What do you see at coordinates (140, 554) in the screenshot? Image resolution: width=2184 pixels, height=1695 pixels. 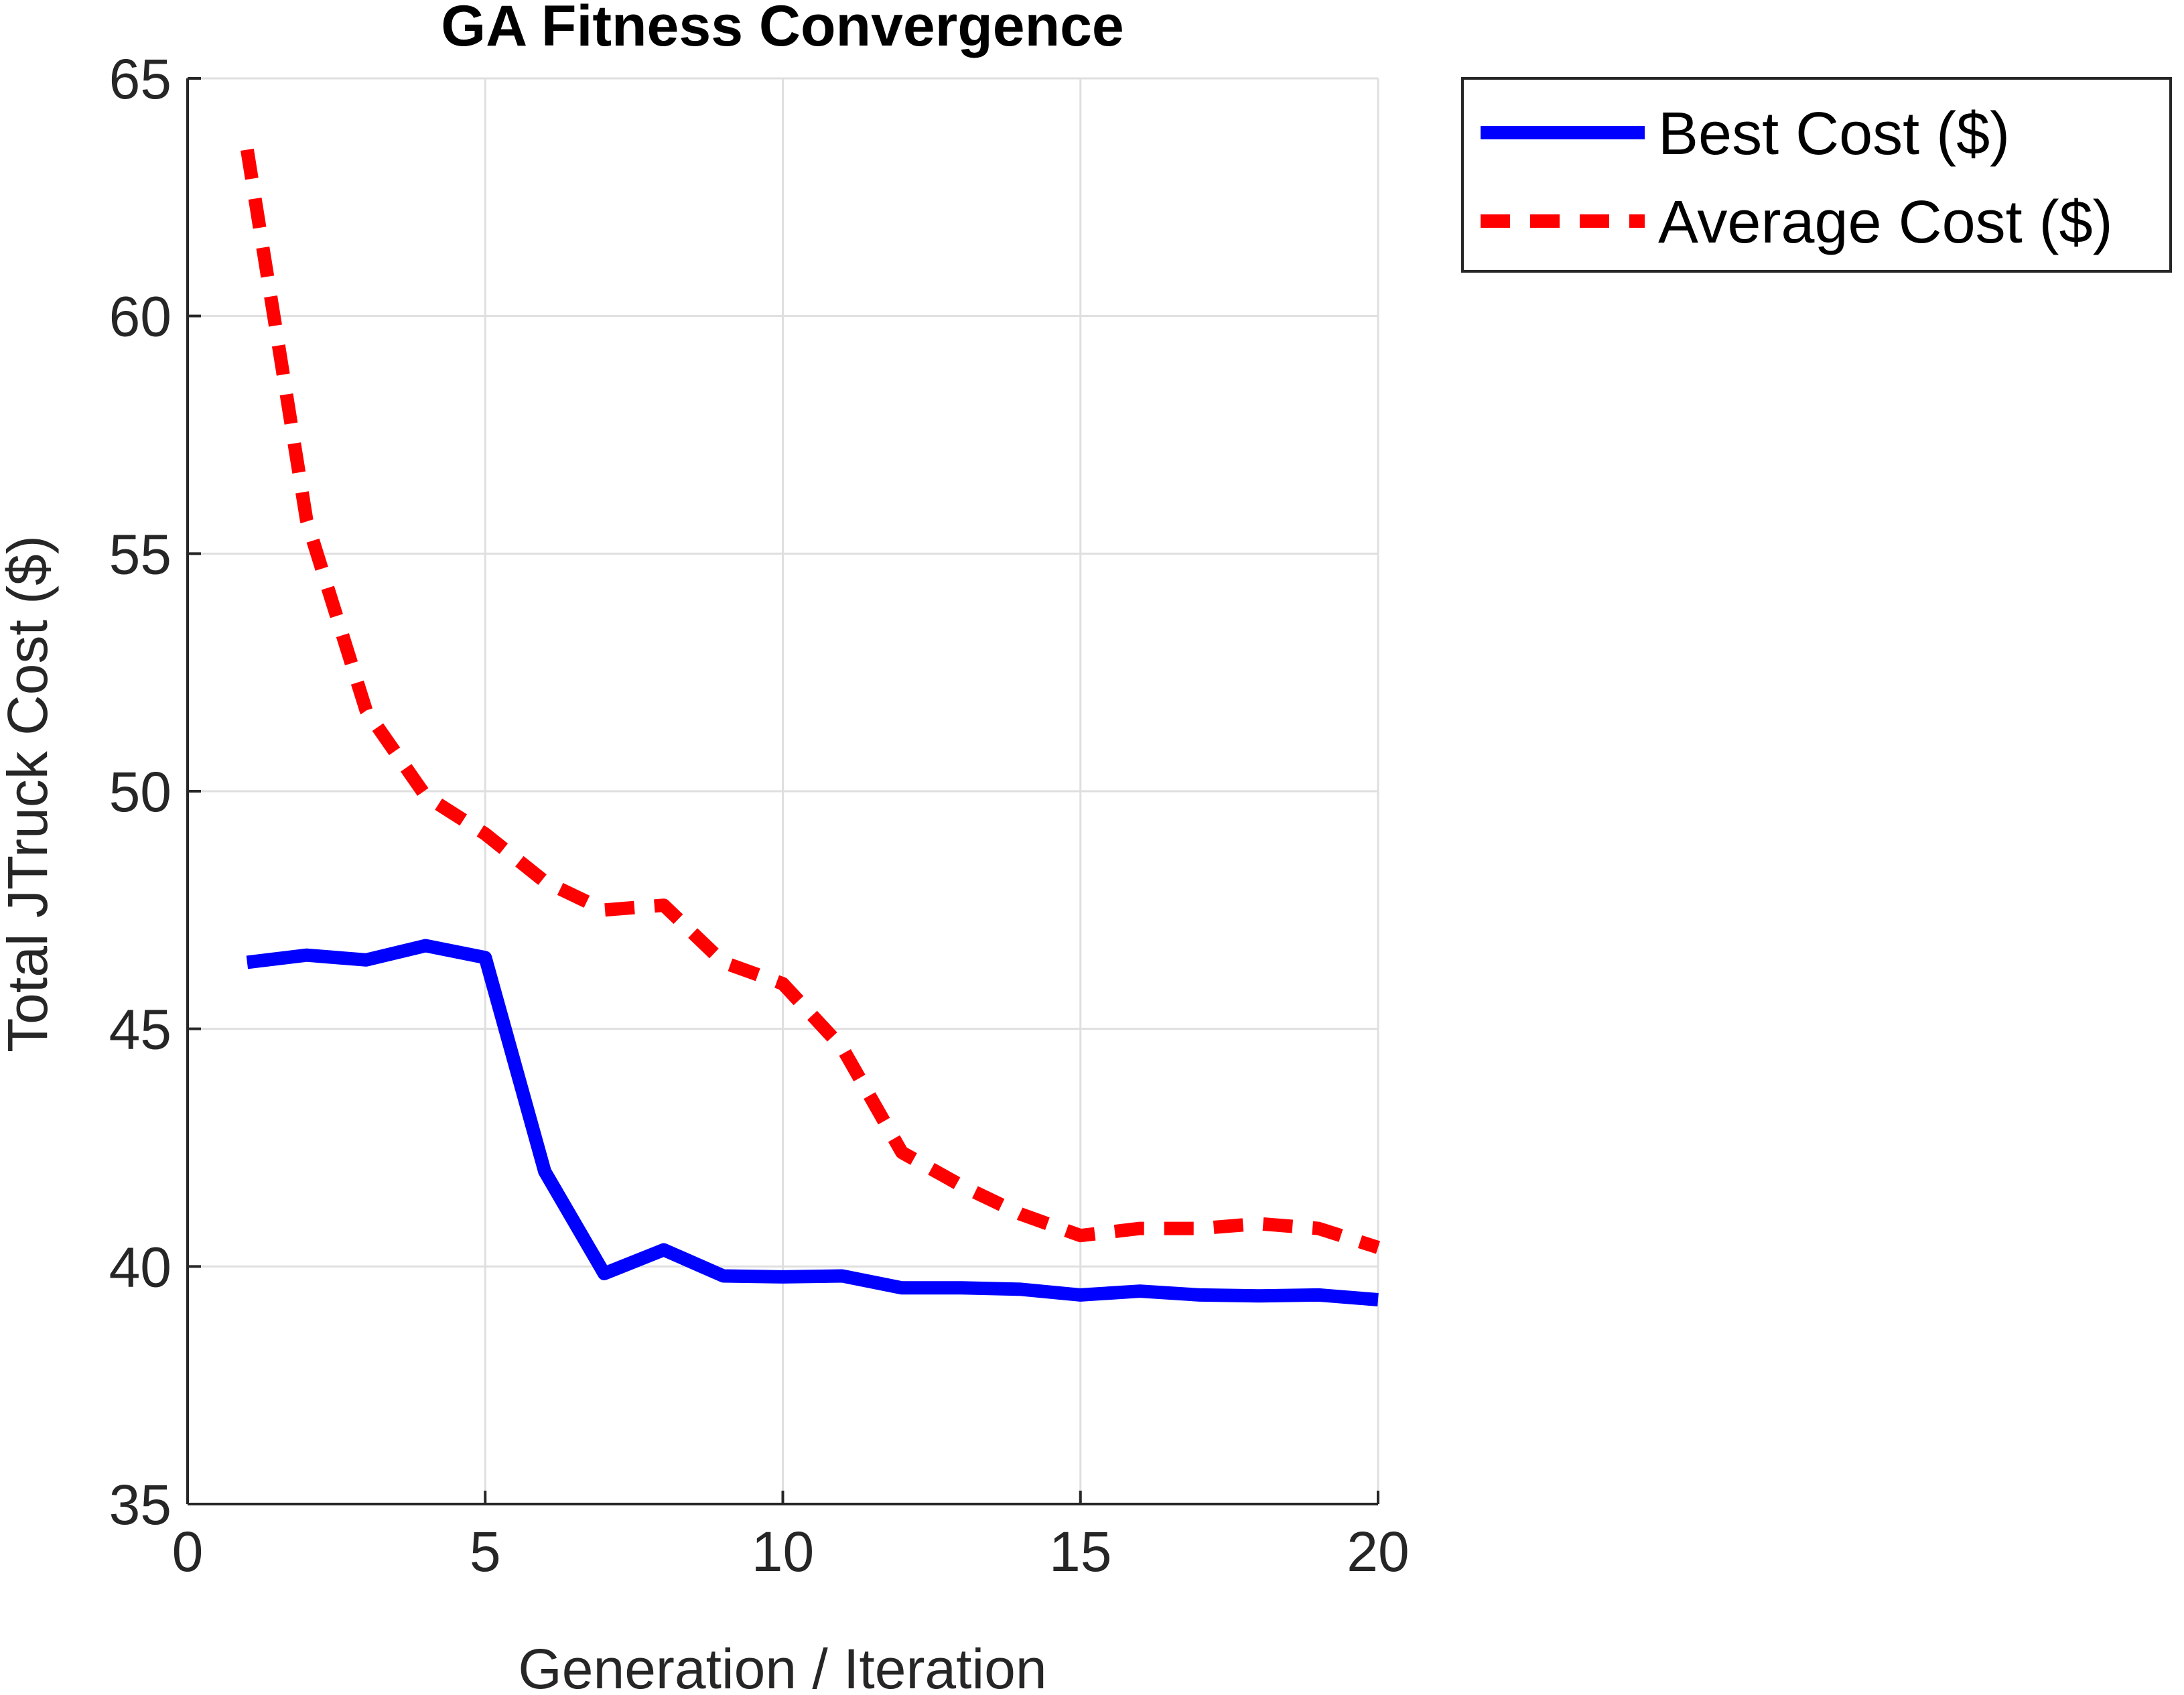 I see `y-tick-label: 55` at bounding box center [140, 554].